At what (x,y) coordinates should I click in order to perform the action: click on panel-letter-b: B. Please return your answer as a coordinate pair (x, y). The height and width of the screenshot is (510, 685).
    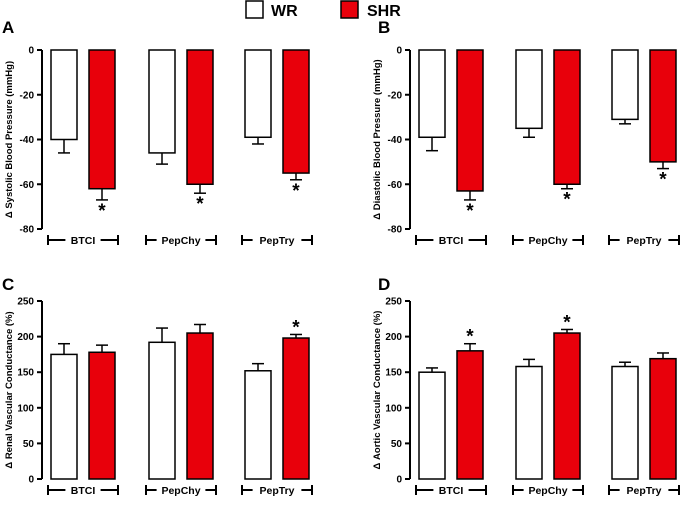
    Looking at the image, I should click on (384, 27).